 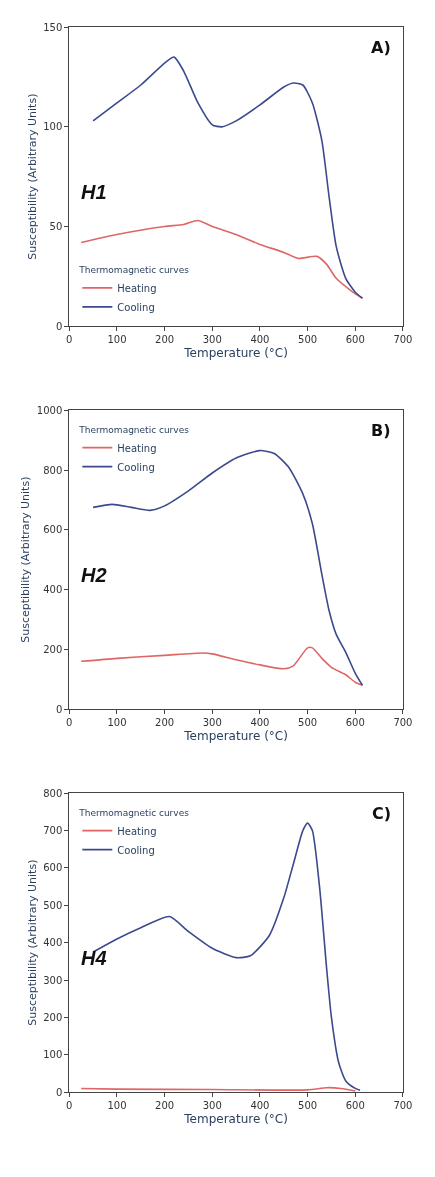 I want to click on y-tick-label: 150, so click(x=53, y=27).